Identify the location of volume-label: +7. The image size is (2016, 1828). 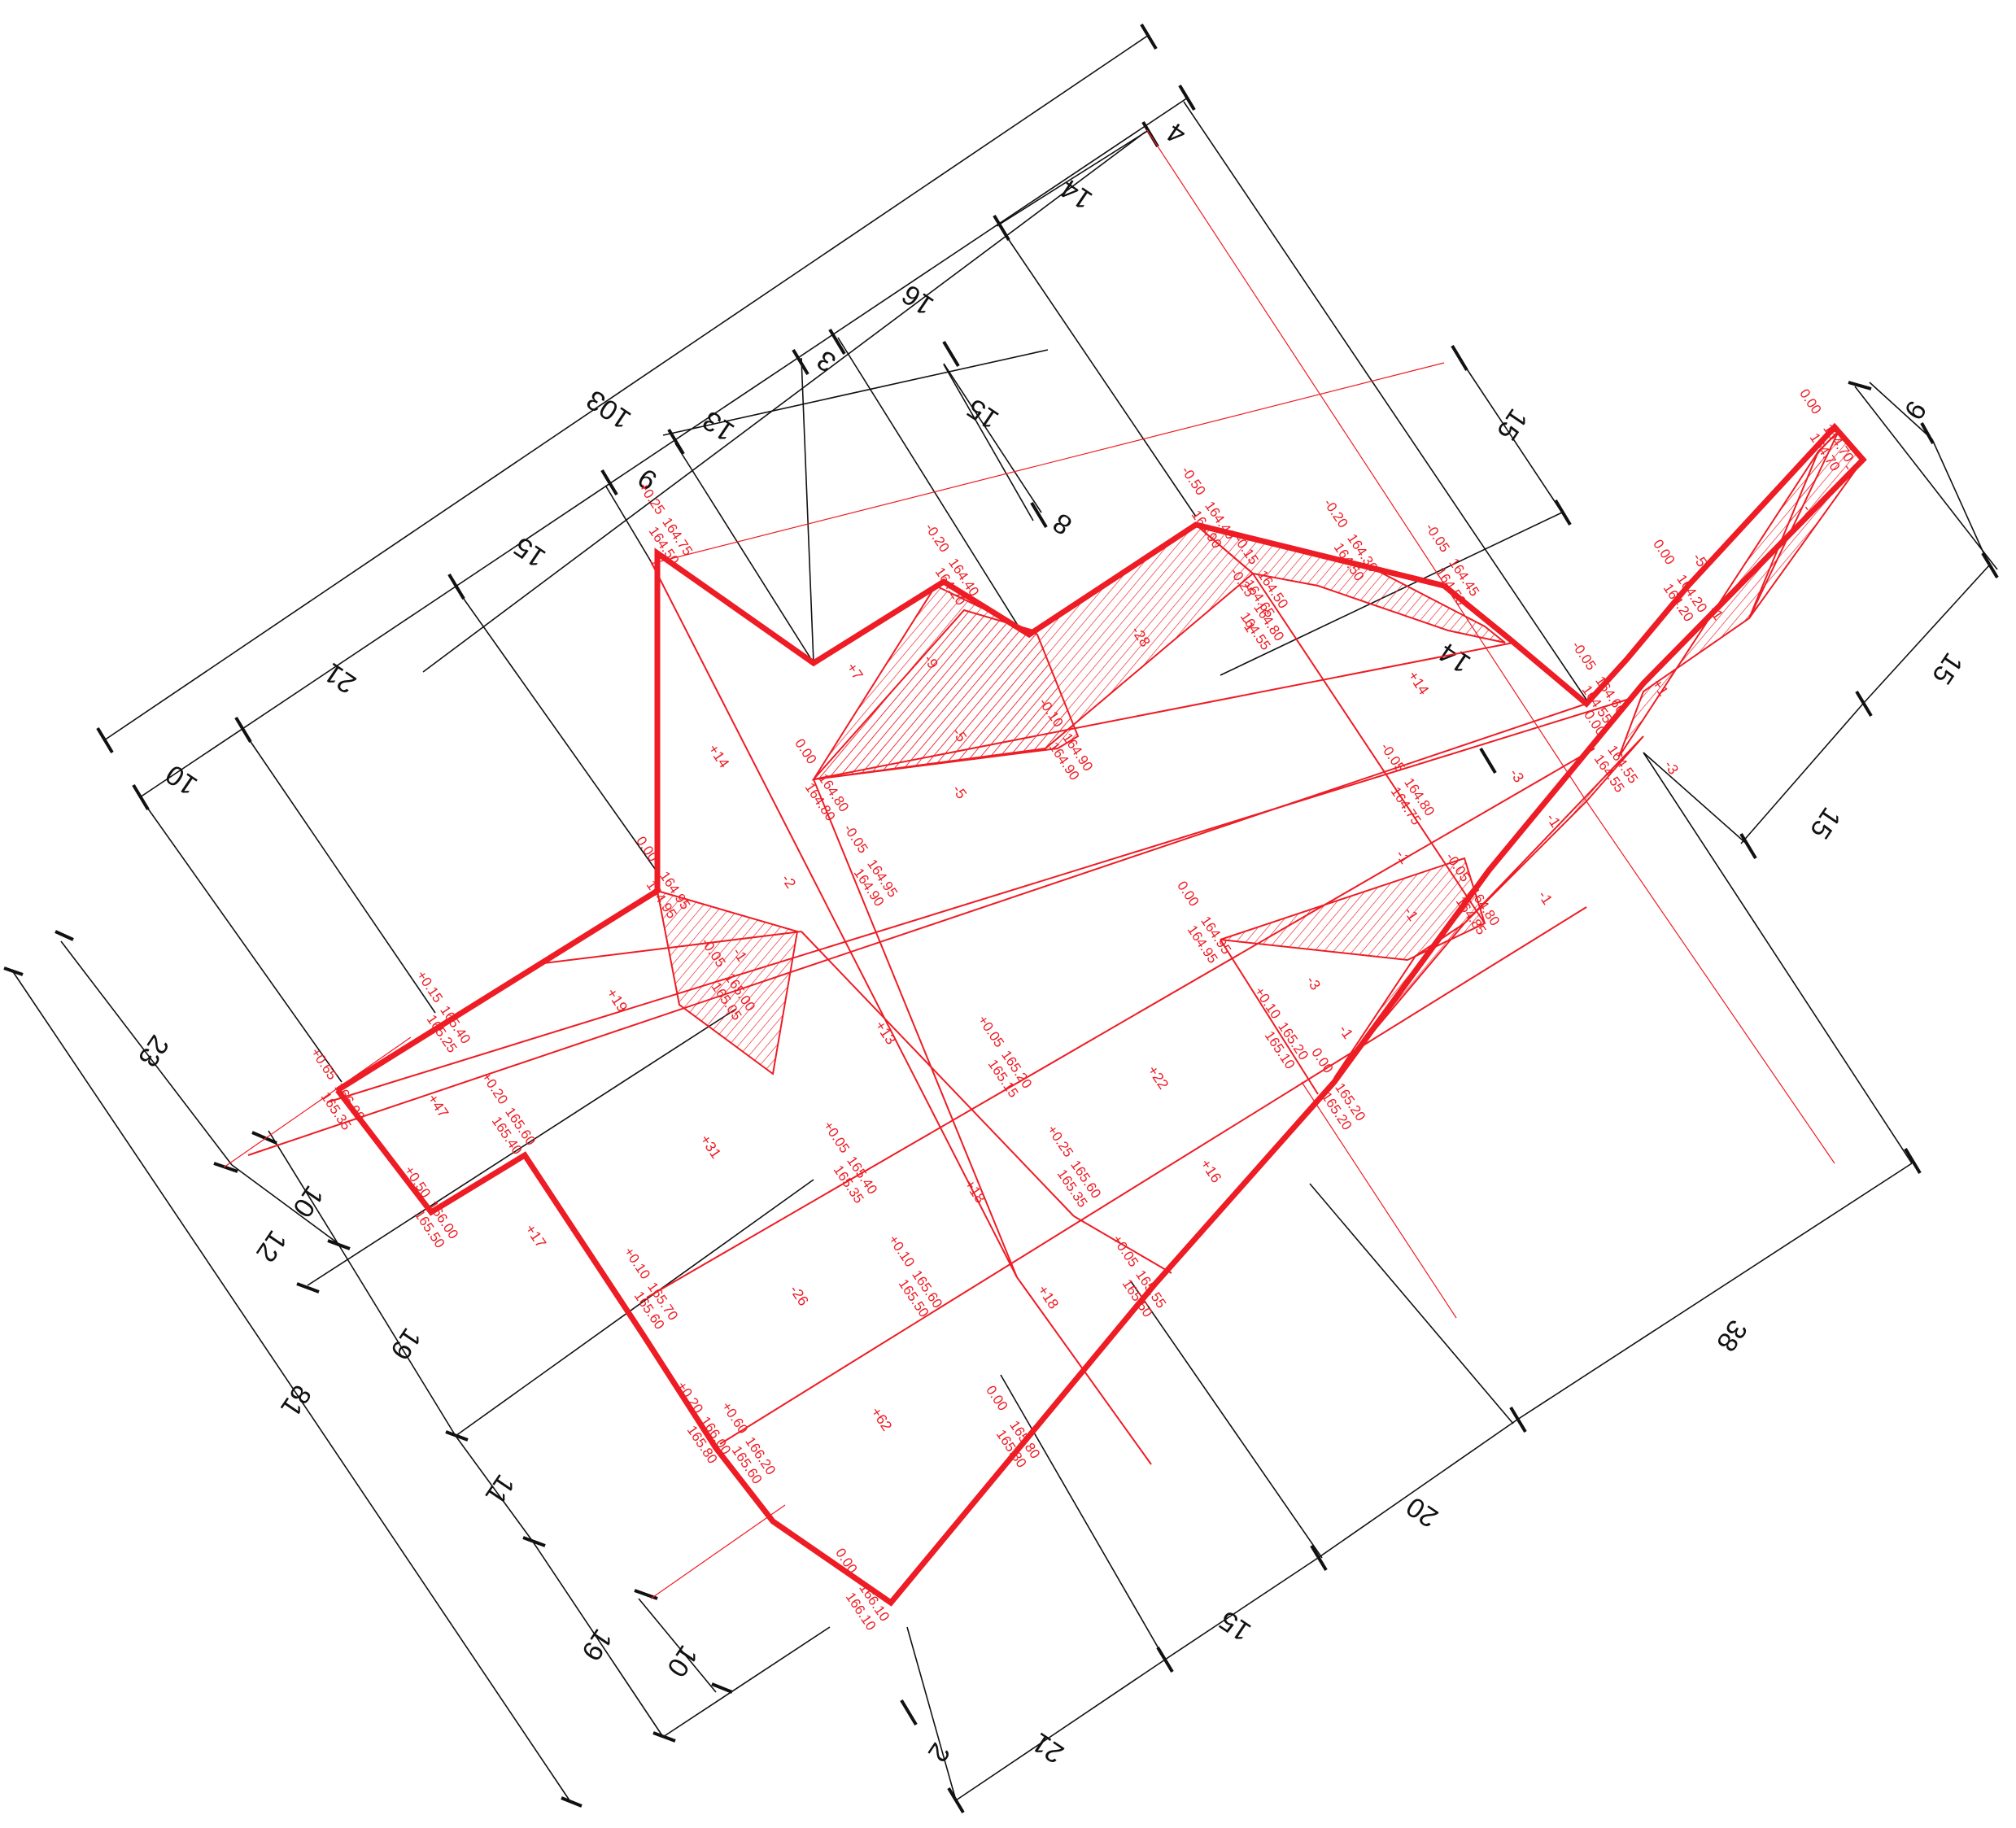
(855, 671).